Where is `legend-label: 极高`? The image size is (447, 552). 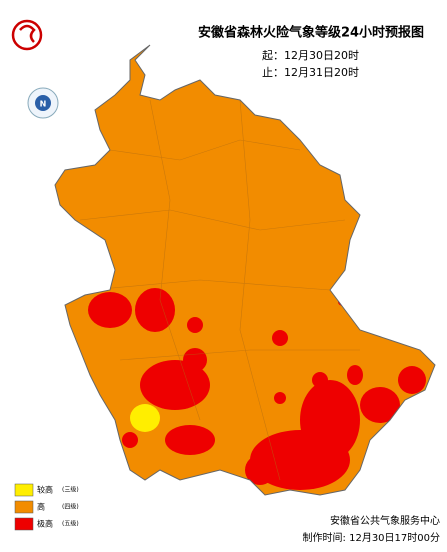 legend-label: 极高 is located at coordinates (45, 524).